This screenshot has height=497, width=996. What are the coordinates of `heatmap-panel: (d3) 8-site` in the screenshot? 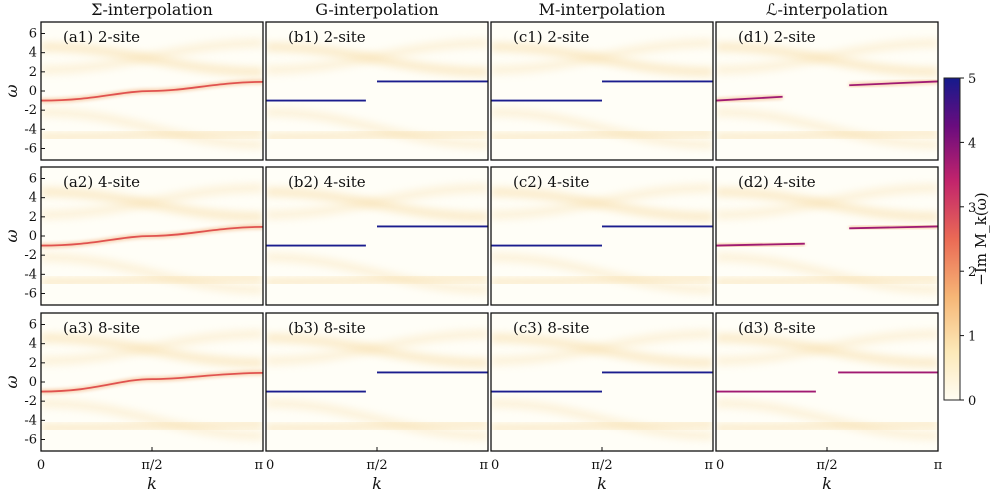 It's located at (827, 382).